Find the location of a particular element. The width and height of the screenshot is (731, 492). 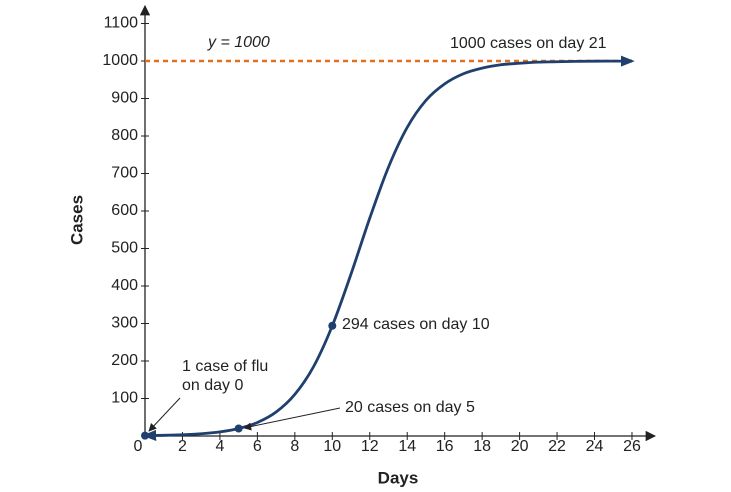

annotation: on day 0 is located at coordinates (212, 385).